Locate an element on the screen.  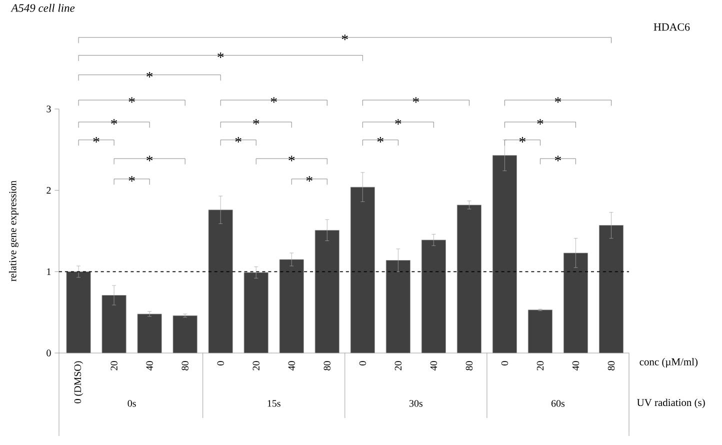
x-axis-title: conc (µM/ml) is located at coordinates (669, 363).